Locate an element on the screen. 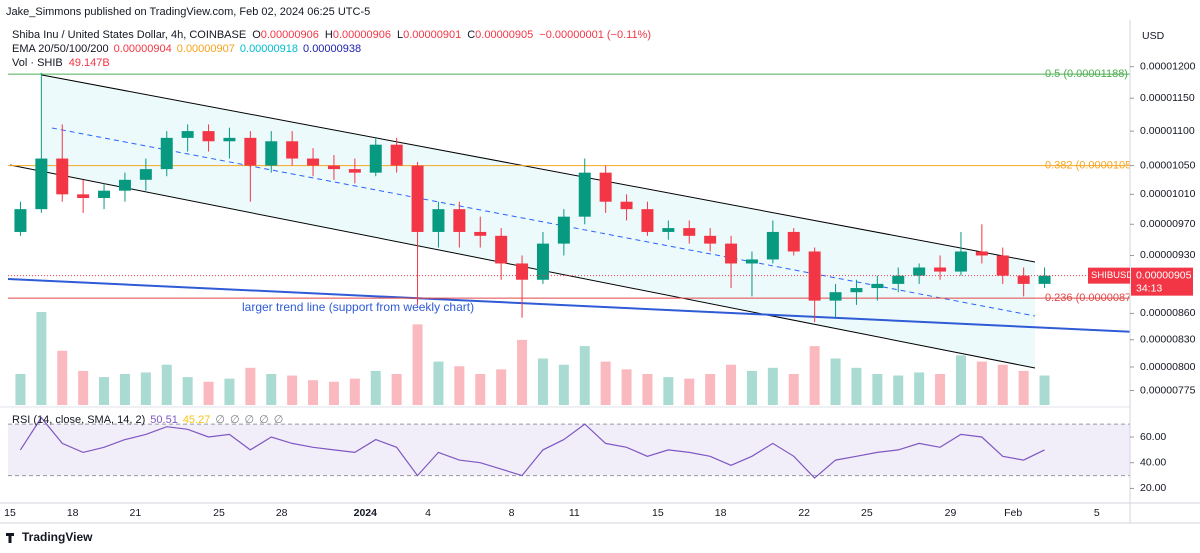  price-tag-label: 0.00000905 is located at coordinates (1164, 275).